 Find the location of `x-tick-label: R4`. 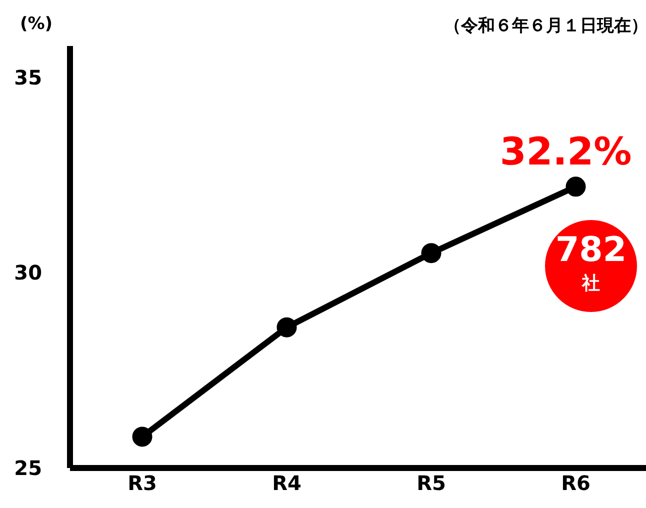

x-tick-label: R4 is located at coordinates (287, 483).